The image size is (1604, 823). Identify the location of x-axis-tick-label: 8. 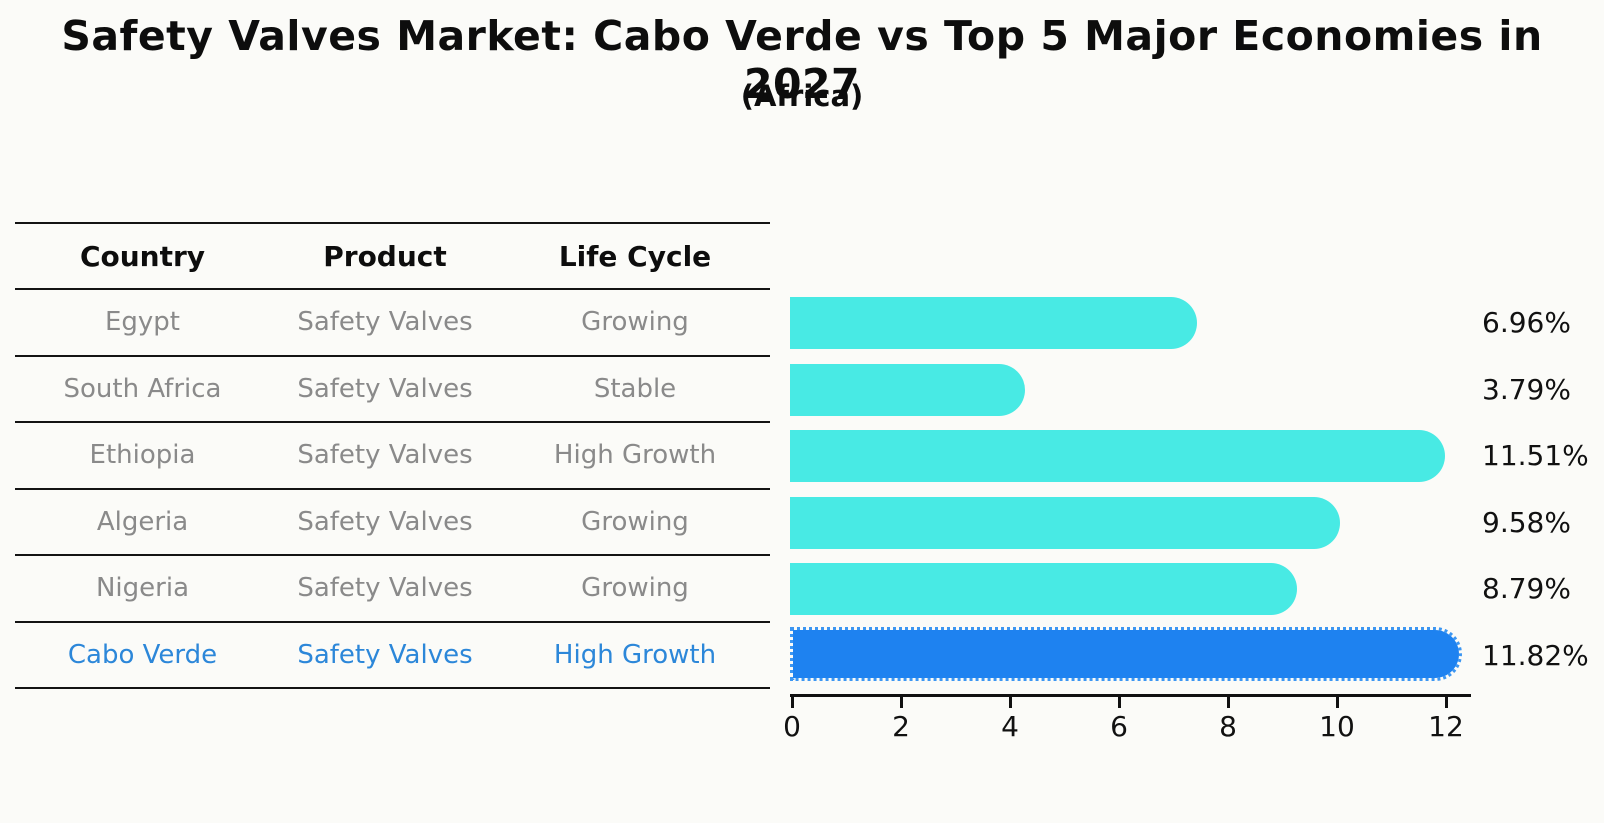
(1228, 726).